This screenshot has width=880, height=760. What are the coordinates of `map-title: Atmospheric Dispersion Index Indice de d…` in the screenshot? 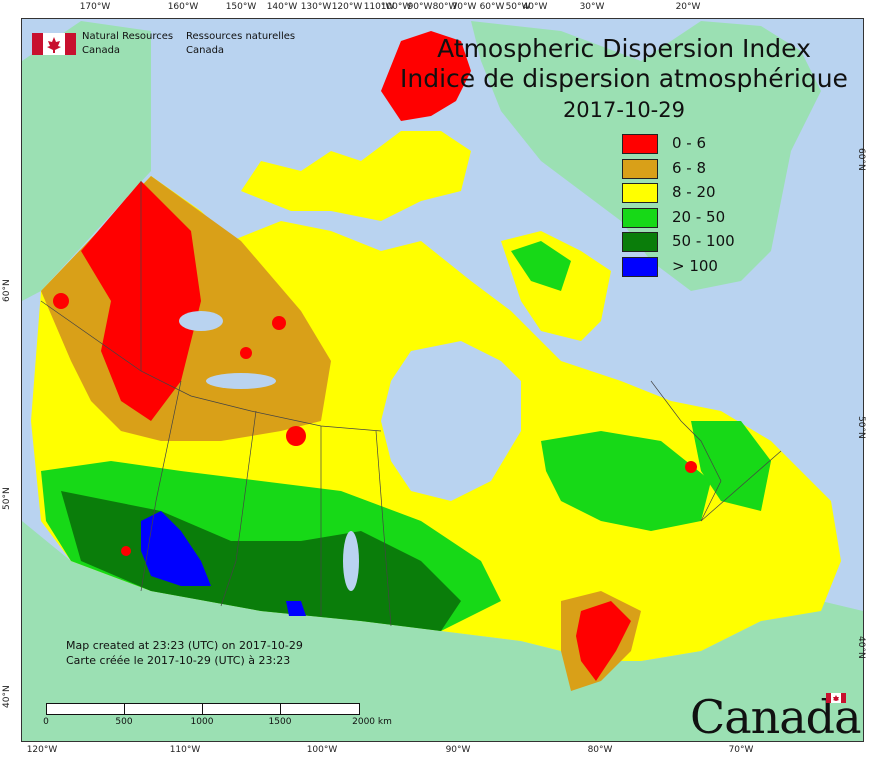 It's located at (624, 79).